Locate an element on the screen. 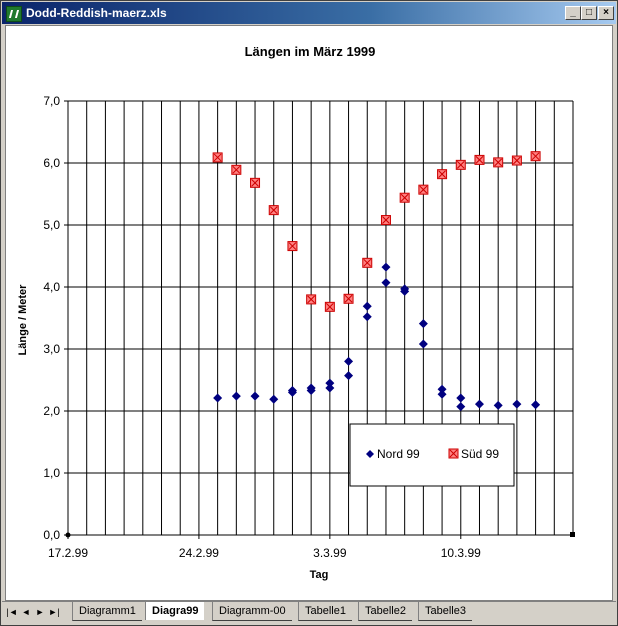 This screenshot has height=626, width=618. legend-label-nord-99: Nord 99 is located at coordinates (398, 454).